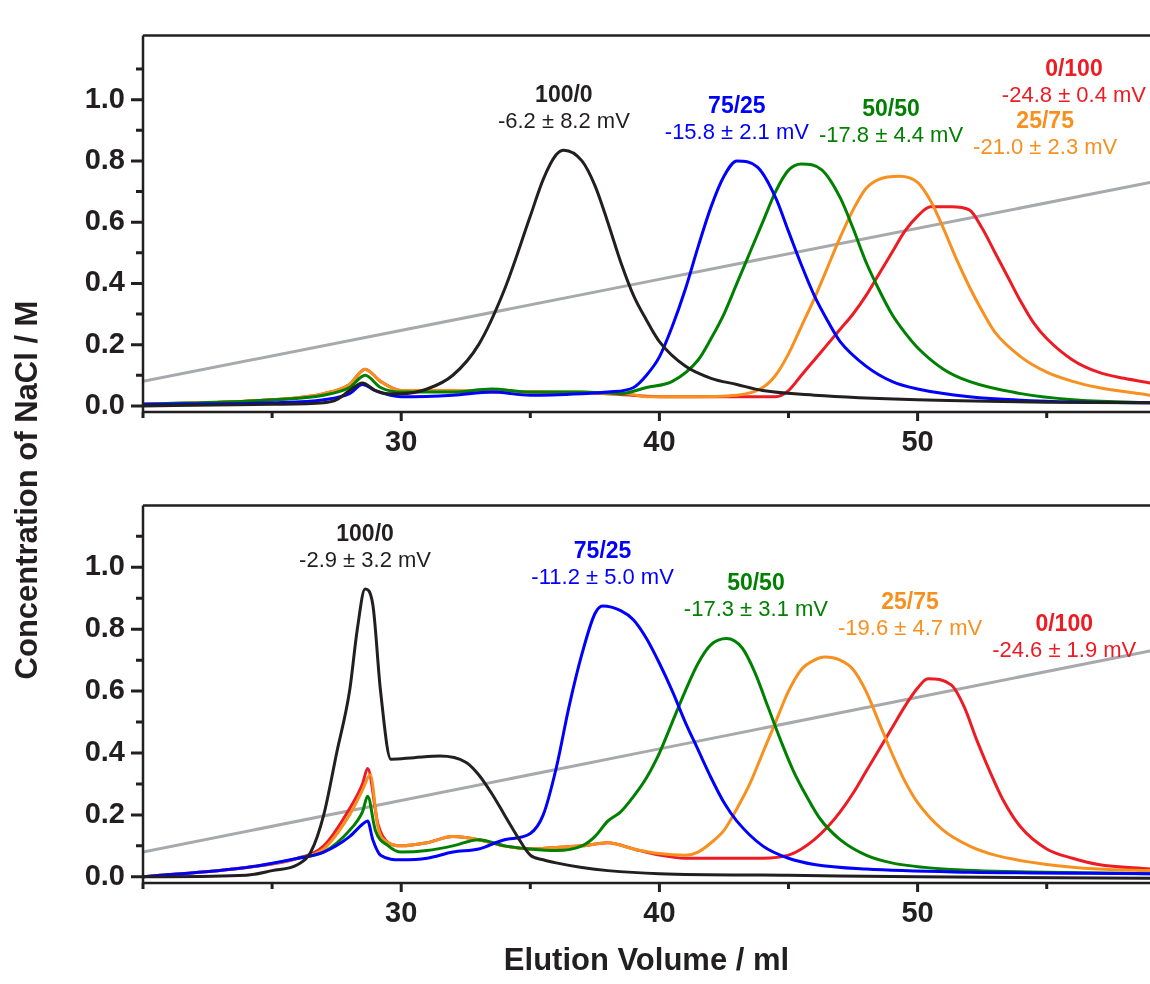 This screenshot has height=984, width=1150. What do you see at coordinates (1064, 649) in the screenshot?
I see `annotation: -24.6 ± 1.9 mV` at bounding box center [1064, 649].